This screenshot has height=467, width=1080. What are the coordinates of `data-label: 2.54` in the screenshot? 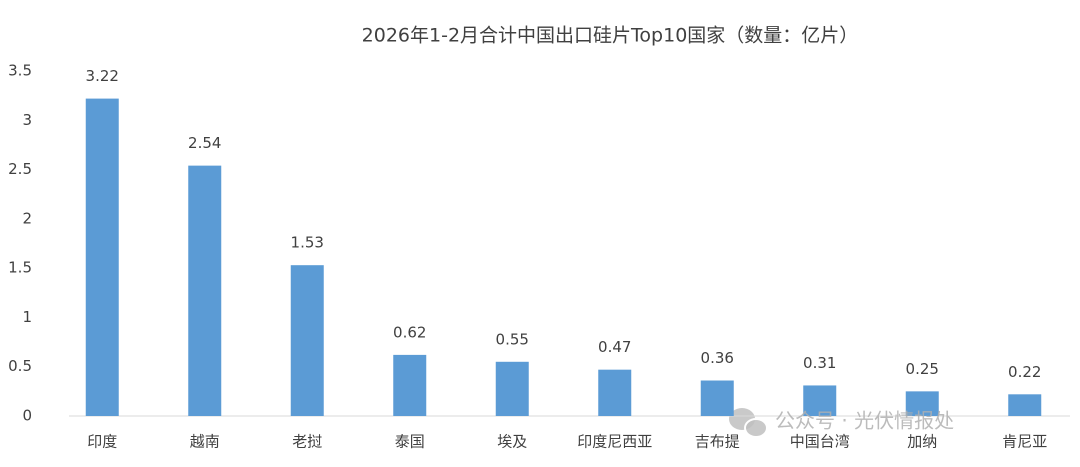 It's located at (204, 143).